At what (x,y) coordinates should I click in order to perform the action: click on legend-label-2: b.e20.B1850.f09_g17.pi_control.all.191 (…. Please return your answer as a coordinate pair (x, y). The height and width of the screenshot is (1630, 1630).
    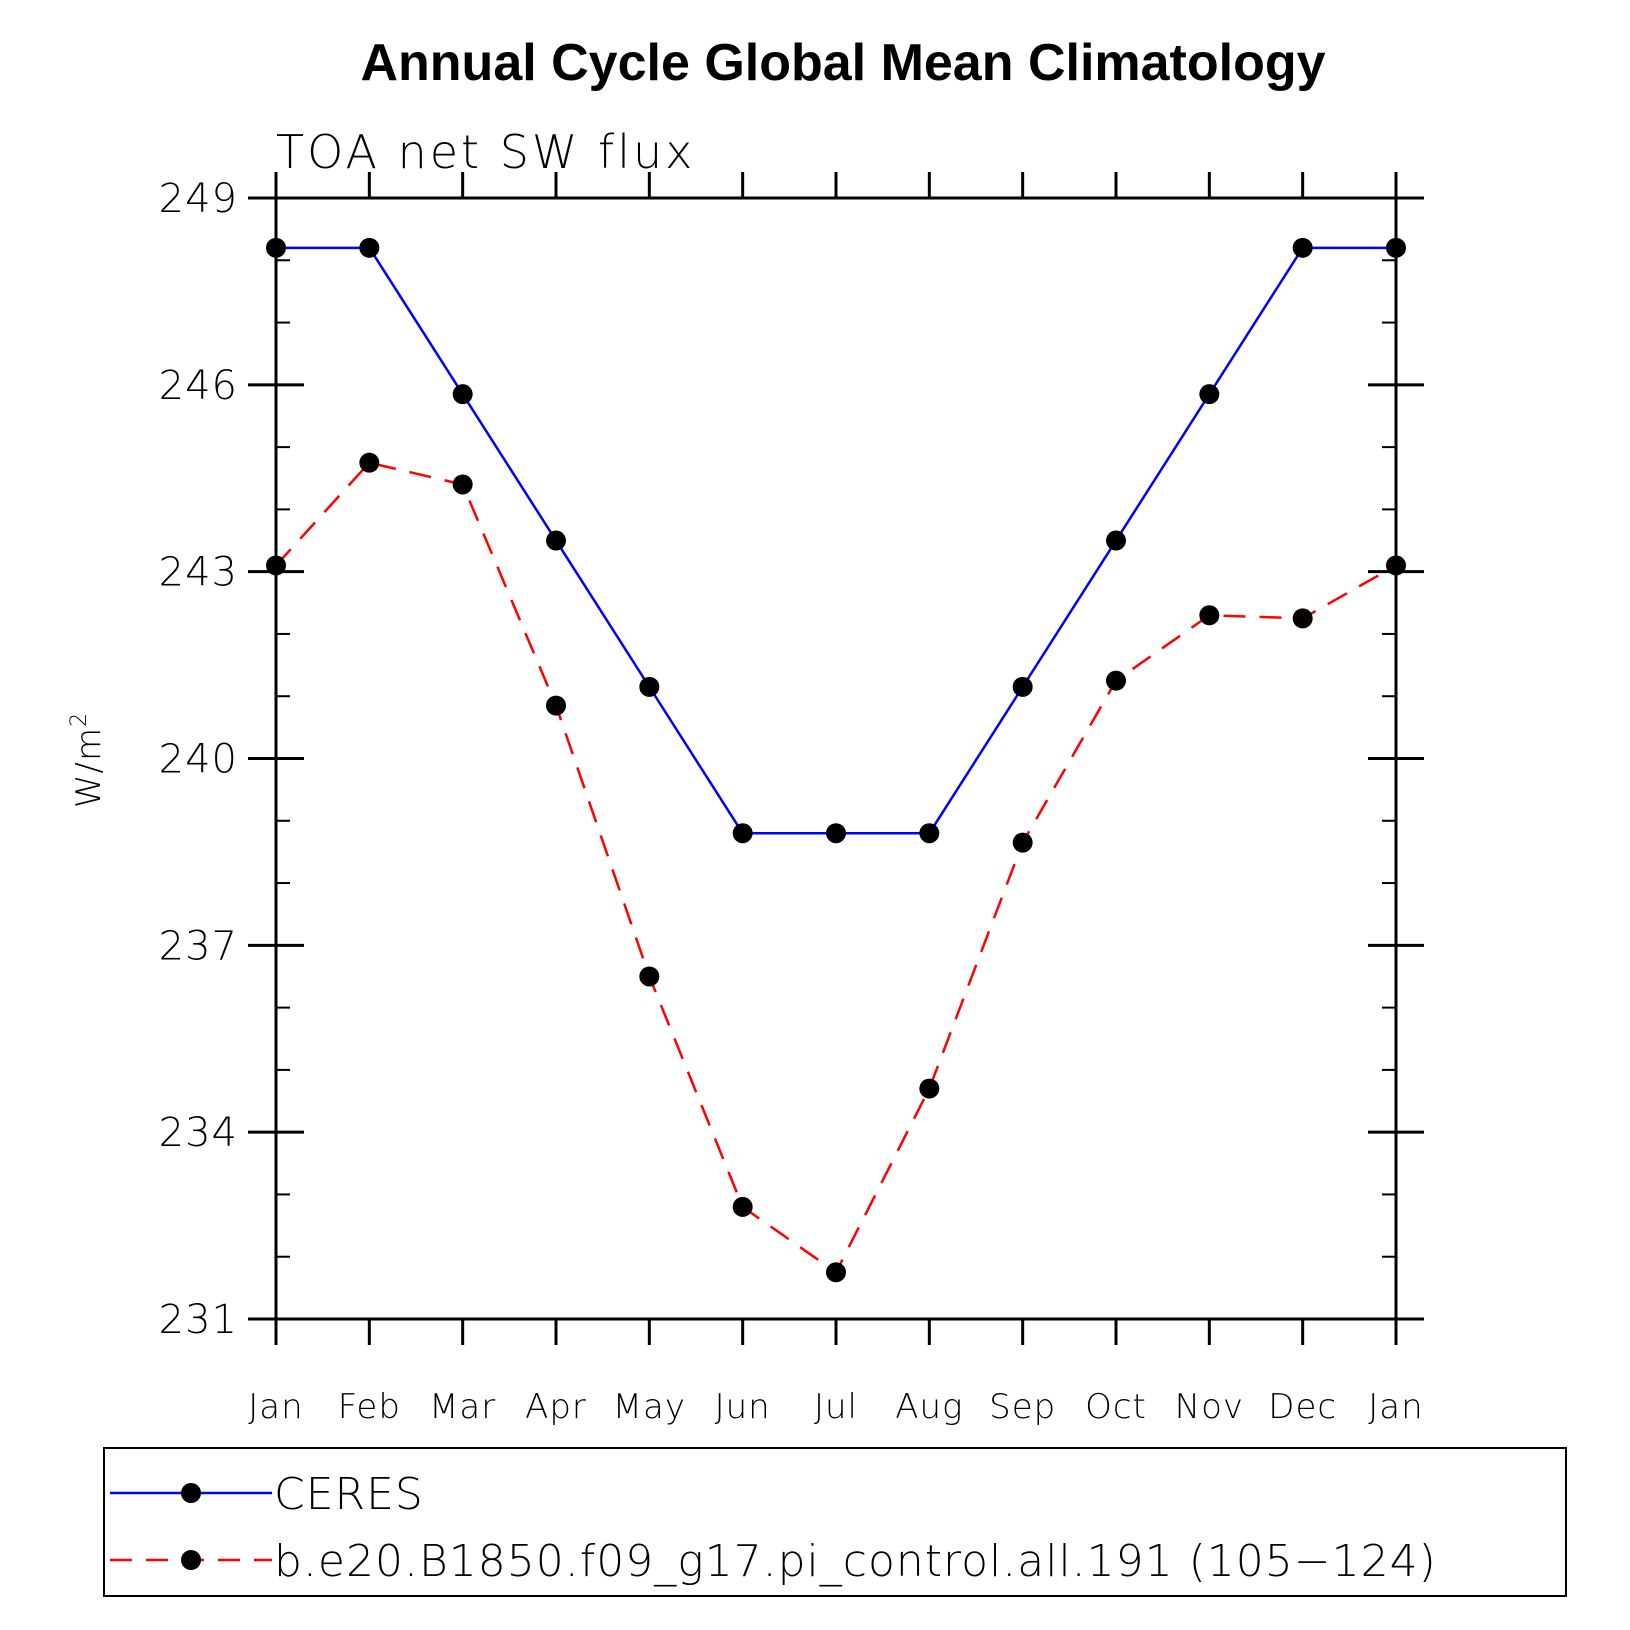
    Looking at the image, I should click on (855, 1561).